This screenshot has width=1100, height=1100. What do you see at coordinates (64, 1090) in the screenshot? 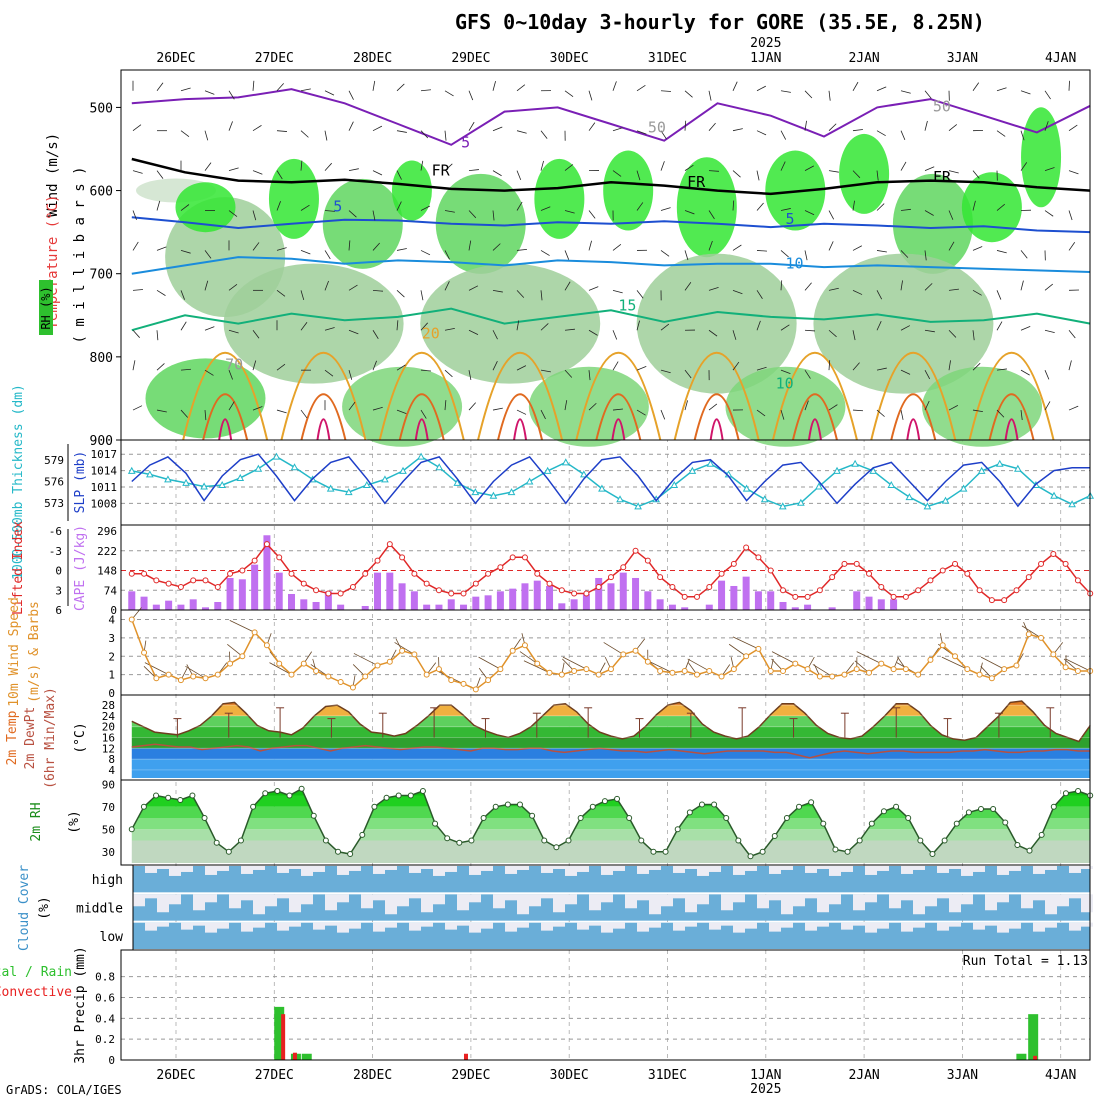
I see `grads-credit: GrADS: COLA/IGES` at bounding box center [64, 1090].